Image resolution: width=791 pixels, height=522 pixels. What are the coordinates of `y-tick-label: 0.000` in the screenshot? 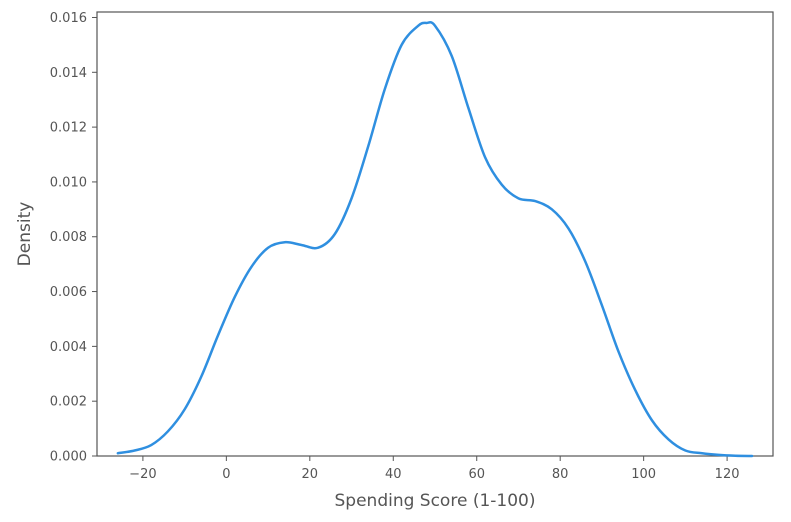 It's located at (68, 457).